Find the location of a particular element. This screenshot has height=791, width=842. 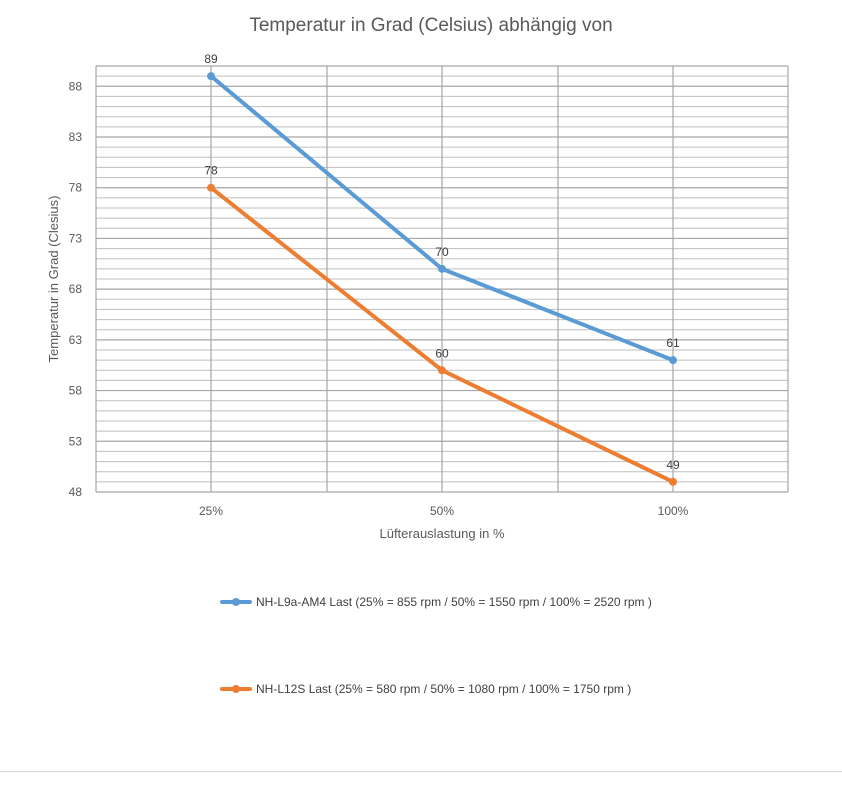

x-tick-label: 25% is located at coordinates (211, 511).